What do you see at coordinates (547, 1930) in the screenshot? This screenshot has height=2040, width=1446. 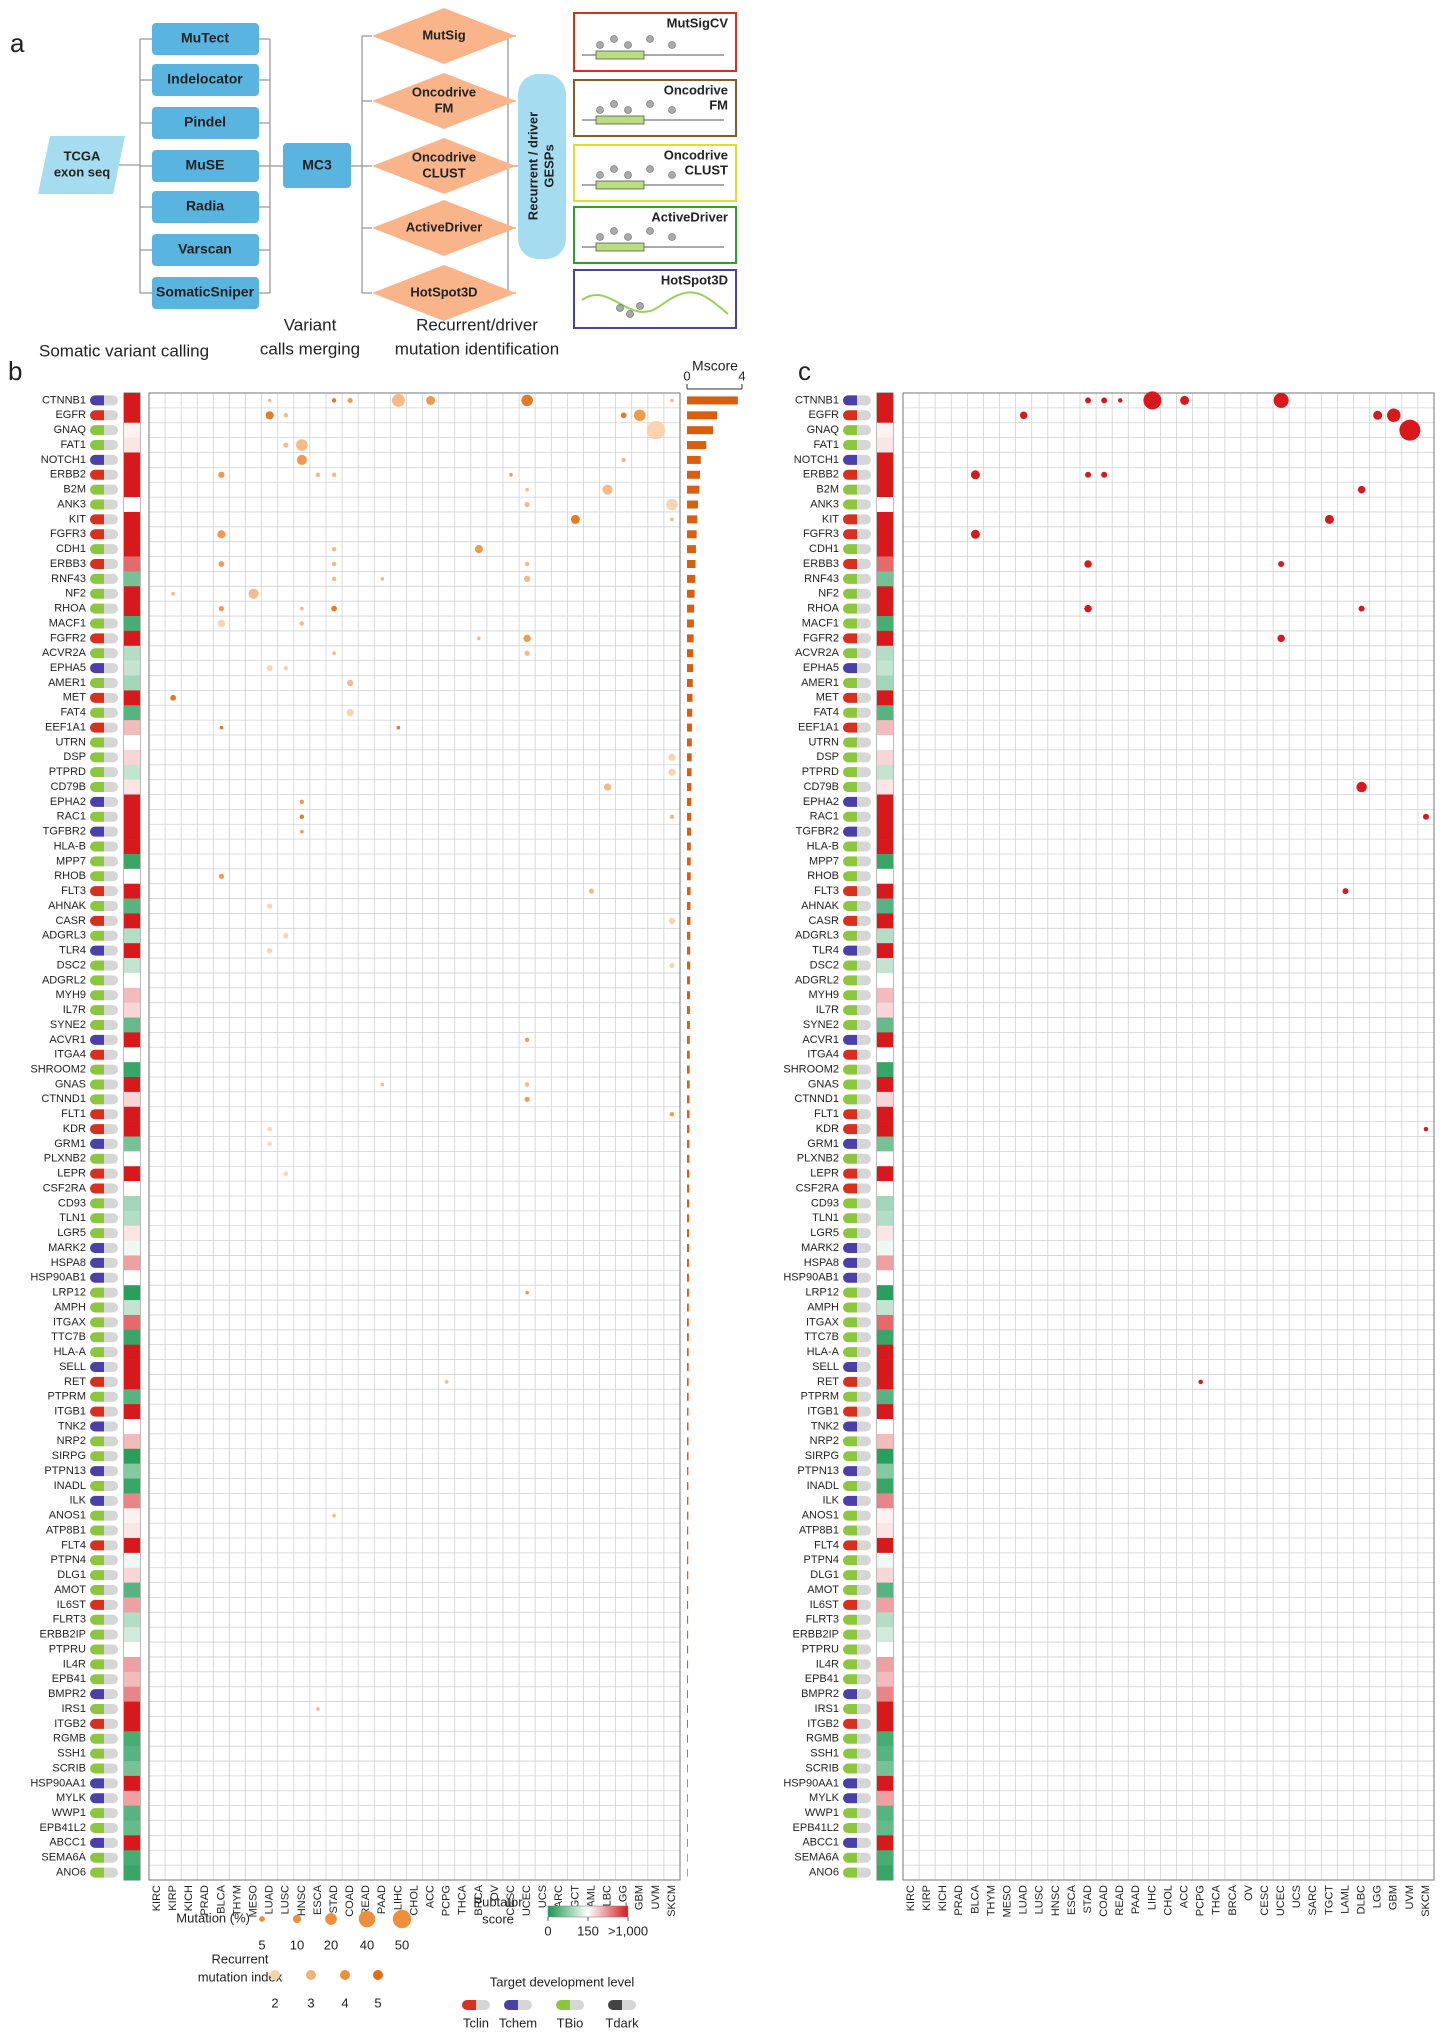 I see `colorbar-tick-label: 0` at bounding box center [547, 1930].